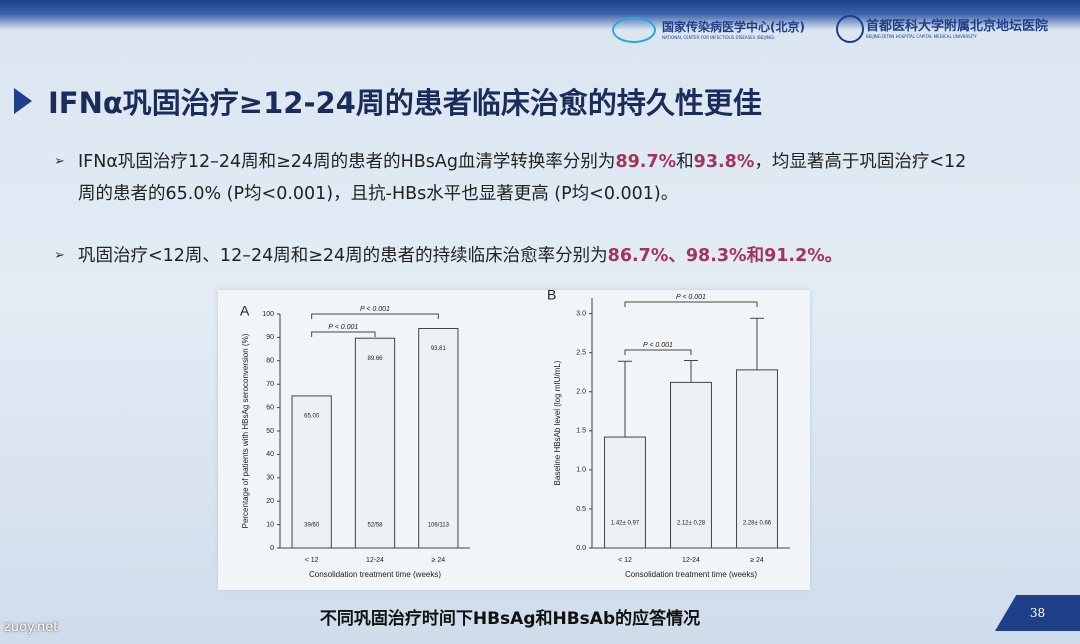  What do you see at coordinates (646, 162) in the screenshot?
I see `highlight-text: 89.7%` at bounding box center [646, 162].